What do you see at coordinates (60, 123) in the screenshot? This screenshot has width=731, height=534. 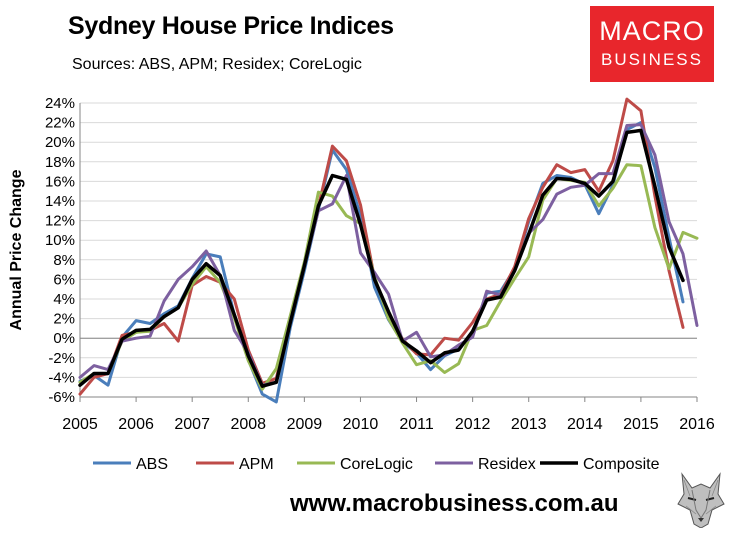 I see `y-tick-label: 22%` at bounding box center [60, 123].